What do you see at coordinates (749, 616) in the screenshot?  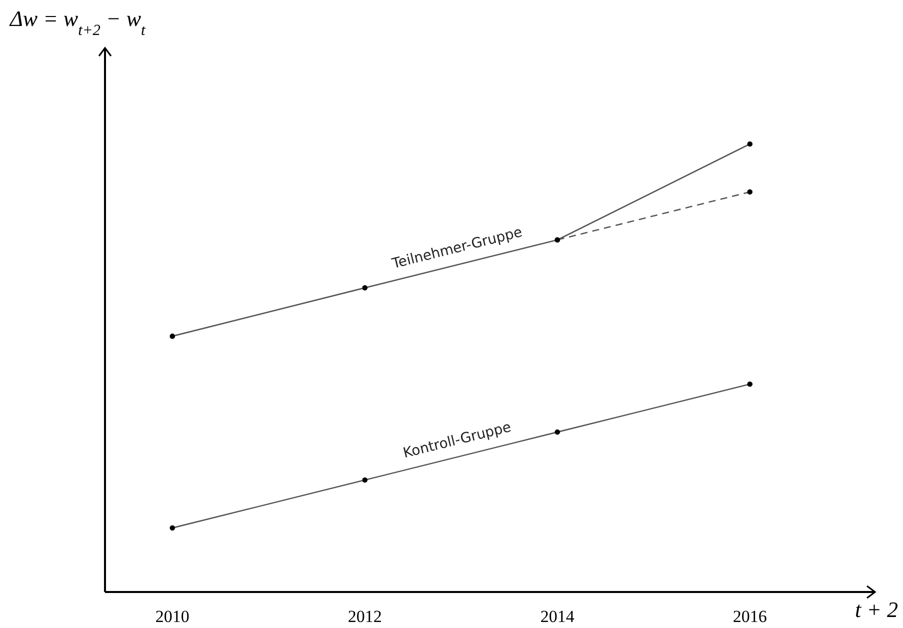 I see `x-tick-label: 2016` at bounding box center [749, 616].